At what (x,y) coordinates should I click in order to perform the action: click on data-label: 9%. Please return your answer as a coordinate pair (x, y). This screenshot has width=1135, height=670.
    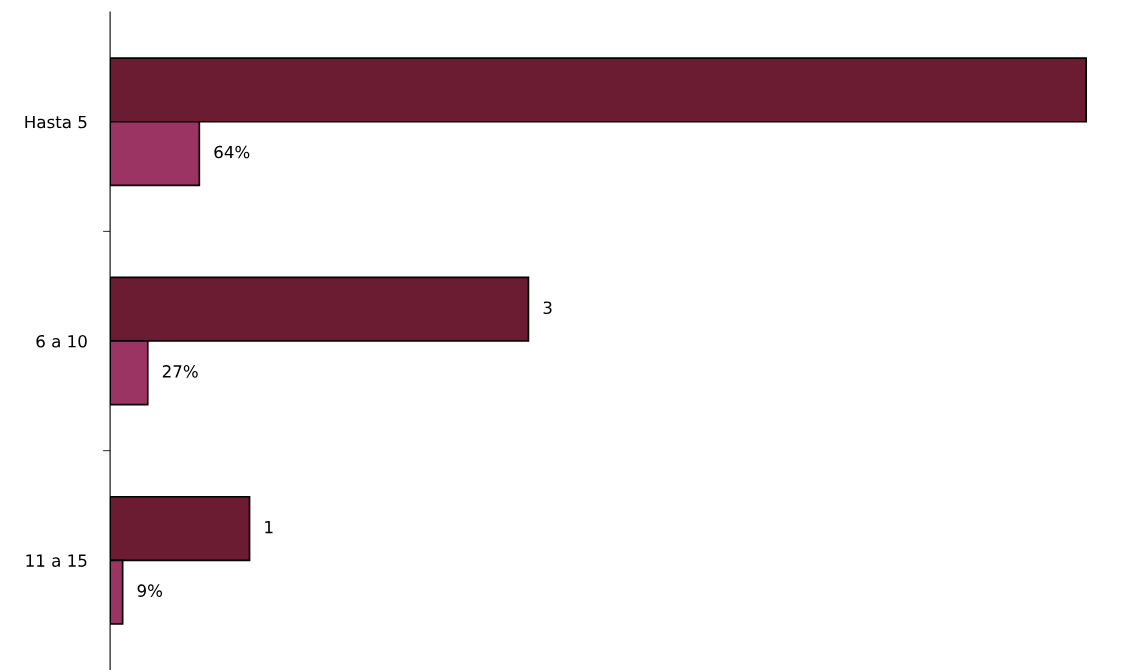
    Looking at the image, I should click on (150, 590).